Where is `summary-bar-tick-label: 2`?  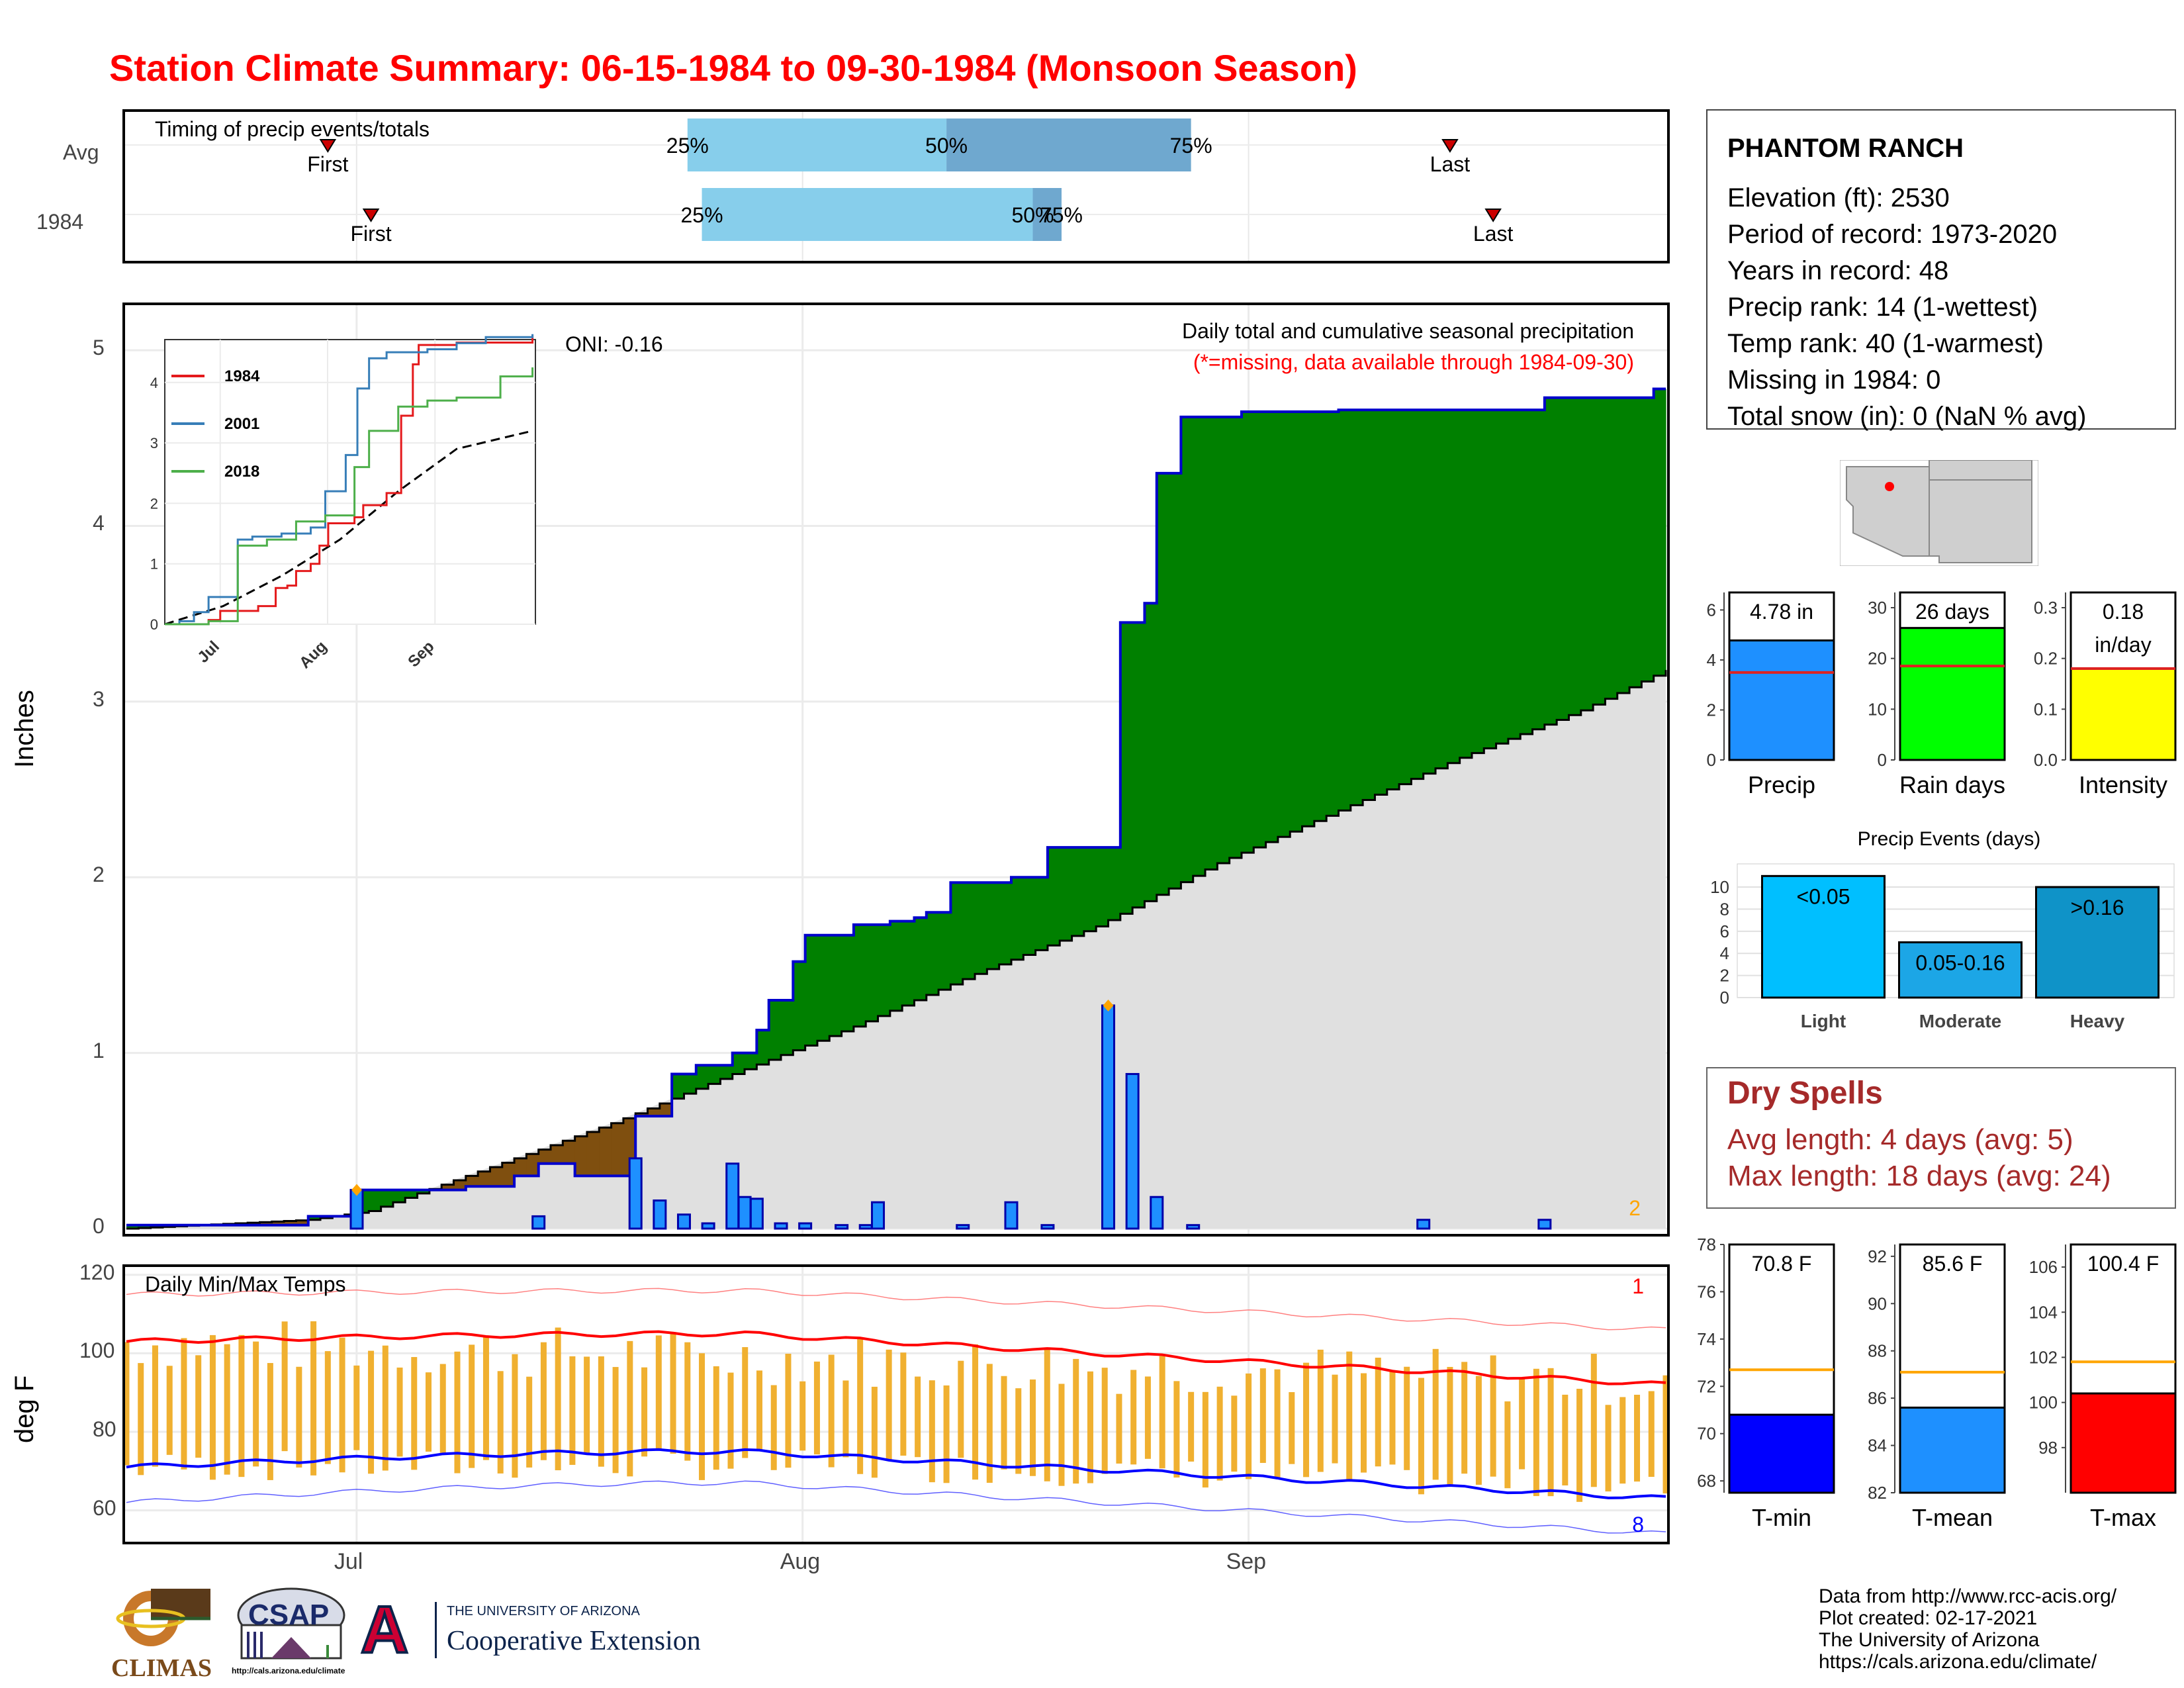
summary-bar-tick-label: 2 is located at coordinates (1712, 710).